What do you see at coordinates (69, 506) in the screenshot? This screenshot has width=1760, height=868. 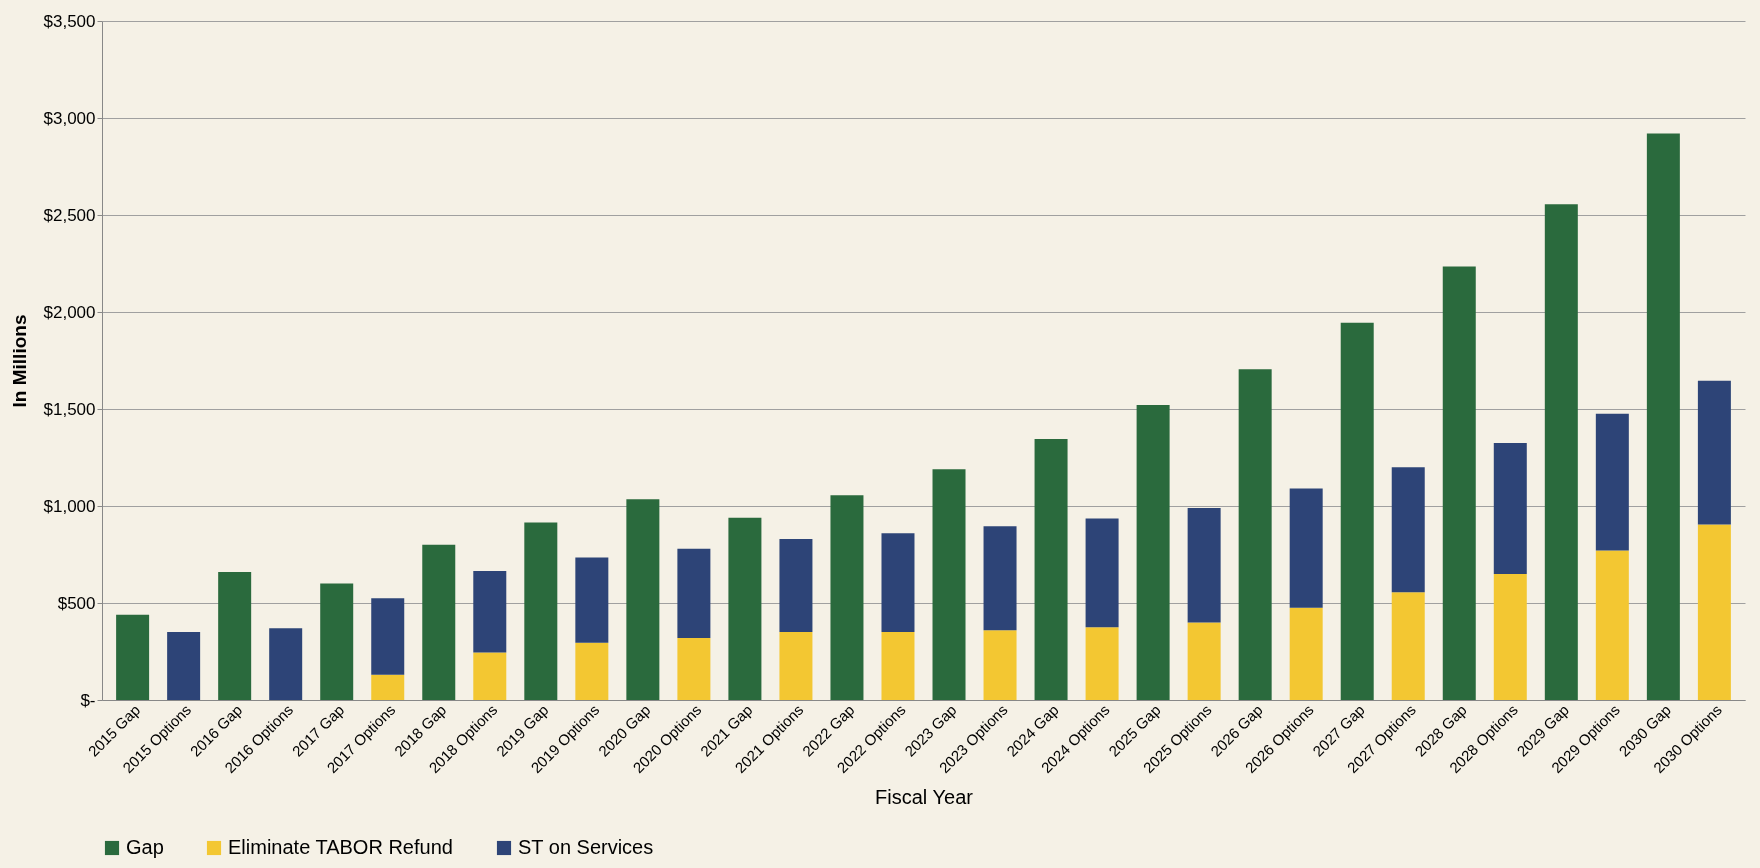 I see `y-tick-label: $1,000` at bounding box center [69, 506].